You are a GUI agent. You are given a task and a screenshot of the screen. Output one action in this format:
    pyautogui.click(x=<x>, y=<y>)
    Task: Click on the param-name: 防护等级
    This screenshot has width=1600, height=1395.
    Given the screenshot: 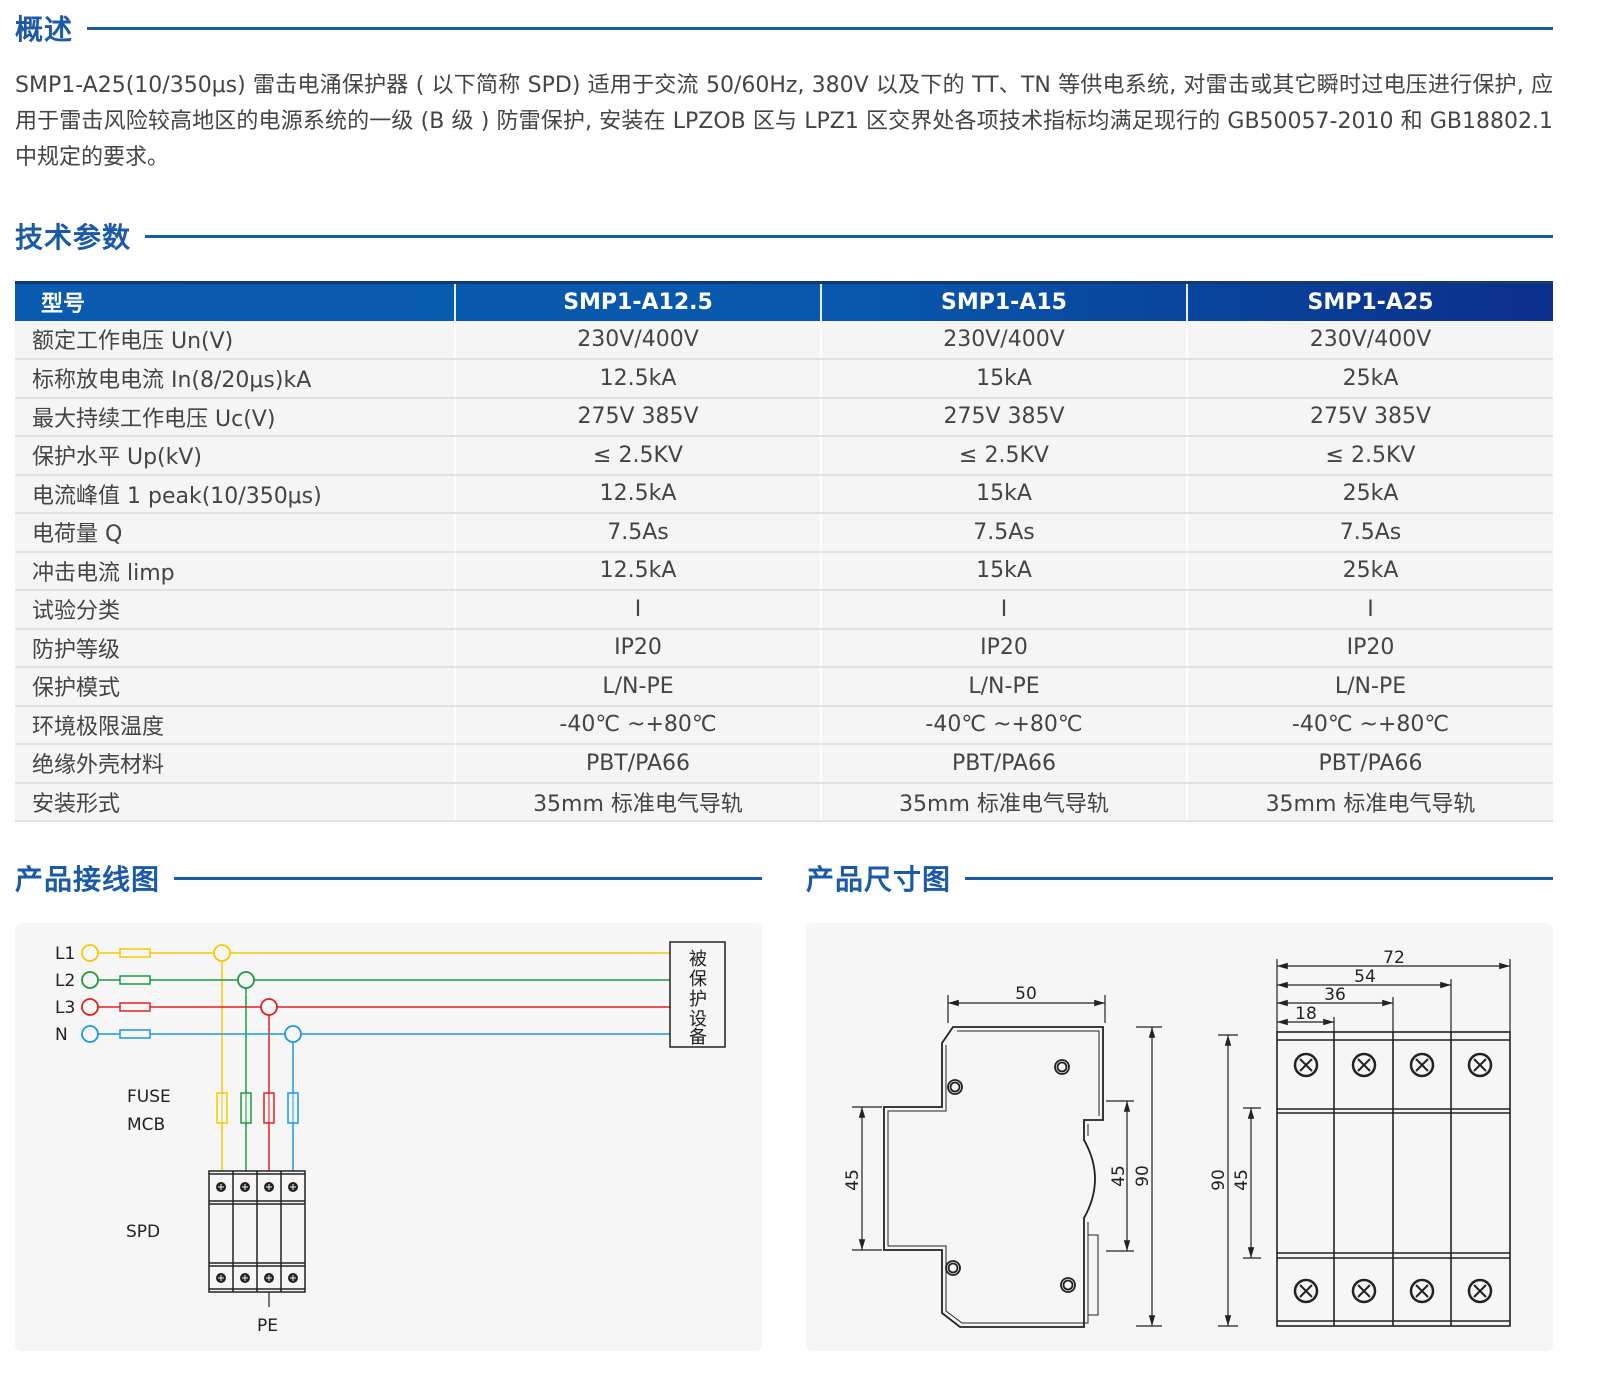 What is the action you would take?
    pyautogui.click(x=235, y=648)
    